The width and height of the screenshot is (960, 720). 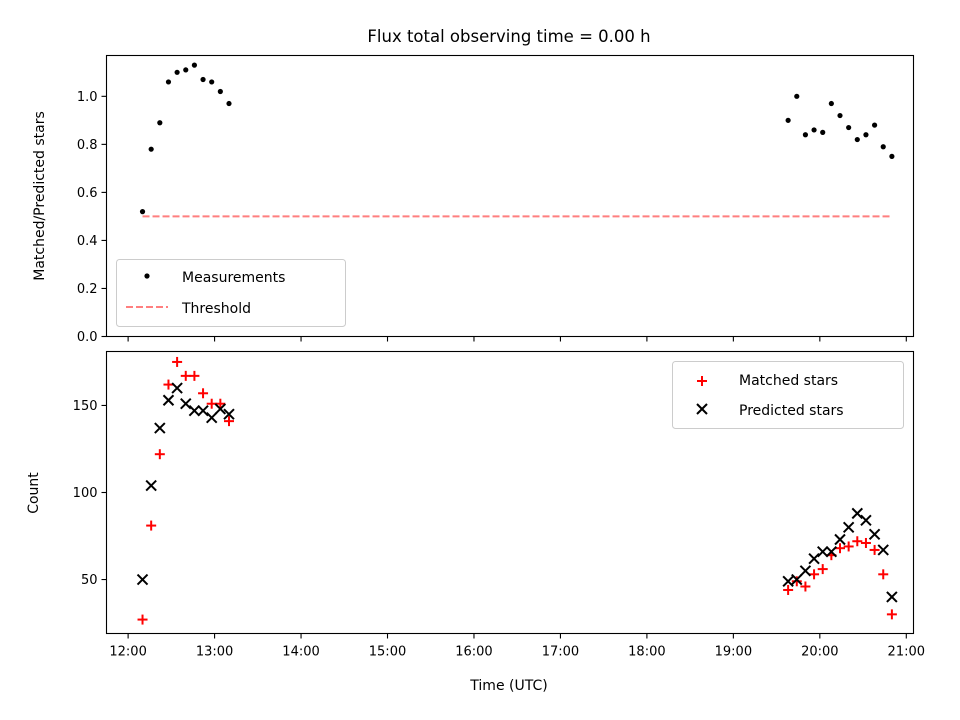 What do you see at coordinates (34, 493) in the screenshot?
I see `bottom-y-axis-label: Count` at bounding box center [34, 493].